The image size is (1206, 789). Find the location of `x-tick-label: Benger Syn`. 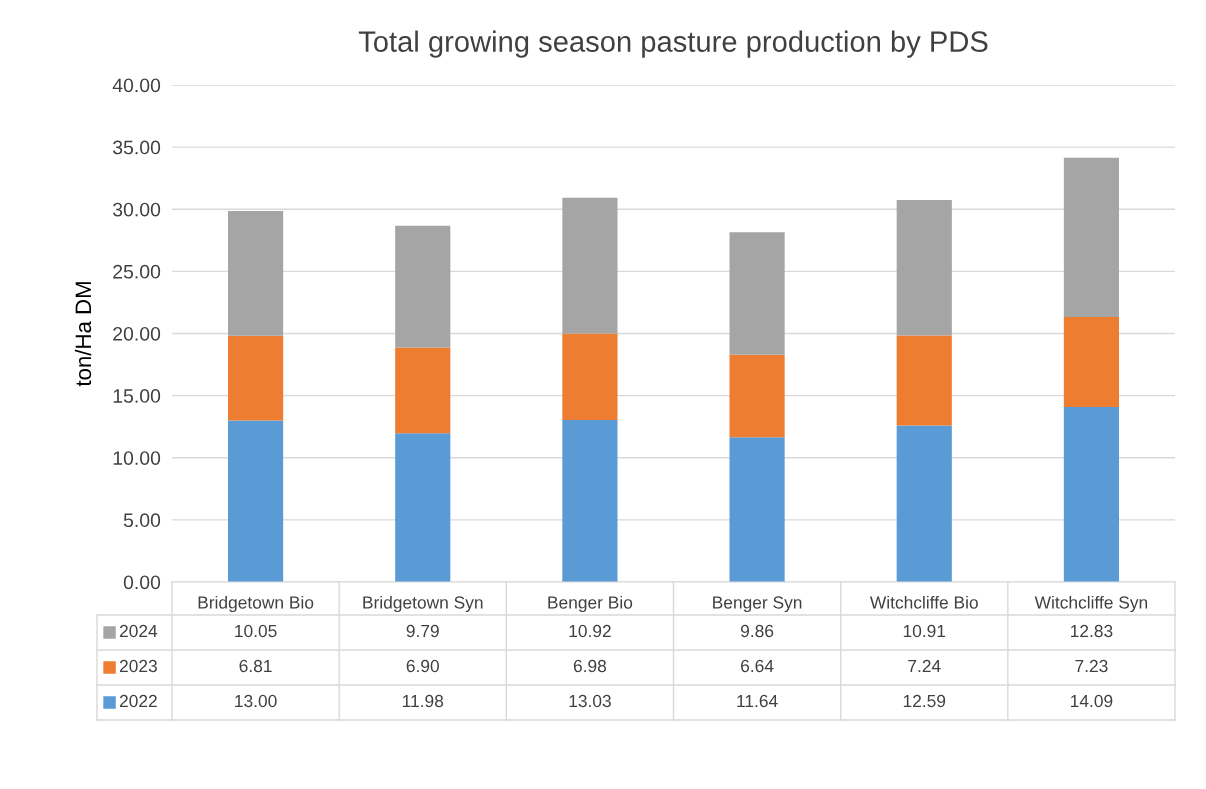

x-tick-label: Benger Syn is located at coordinates (757, 604).